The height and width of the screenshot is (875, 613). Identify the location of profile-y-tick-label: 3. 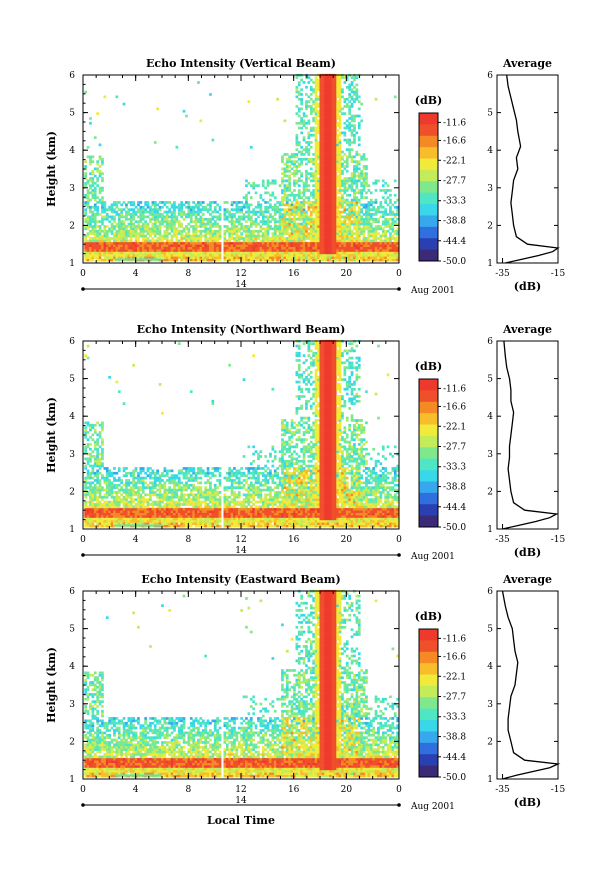
(490, 705).